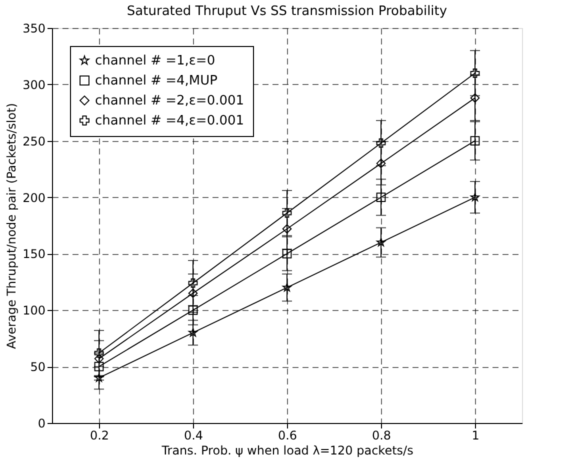 The width and height of the screenshot is (563, 472). I want to click on x-tick-label: 0.2, so click(100, 435).